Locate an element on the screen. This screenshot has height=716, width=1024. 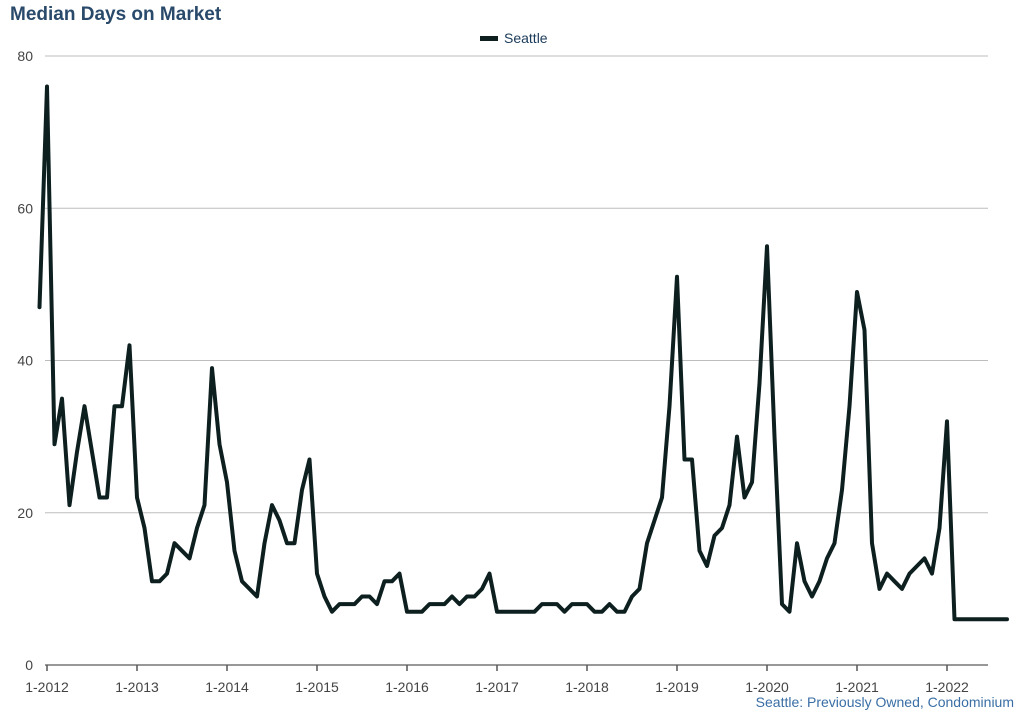
y-tick-label: 0 is located at coordinates (29, 665).